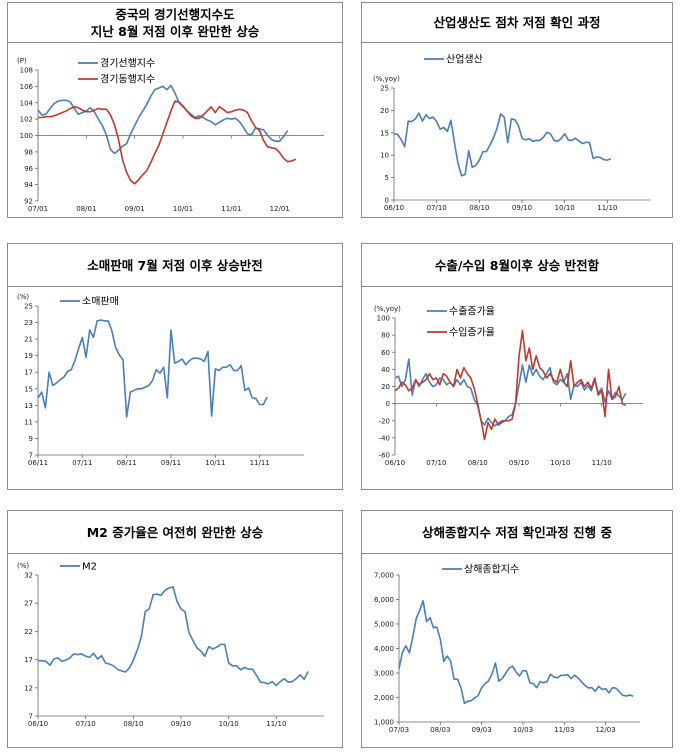 This screenshot has height=754, width=680. Describe the element at coordinates (28, 185) in the screenshot. I see `y-tick-label: 94` at that location.